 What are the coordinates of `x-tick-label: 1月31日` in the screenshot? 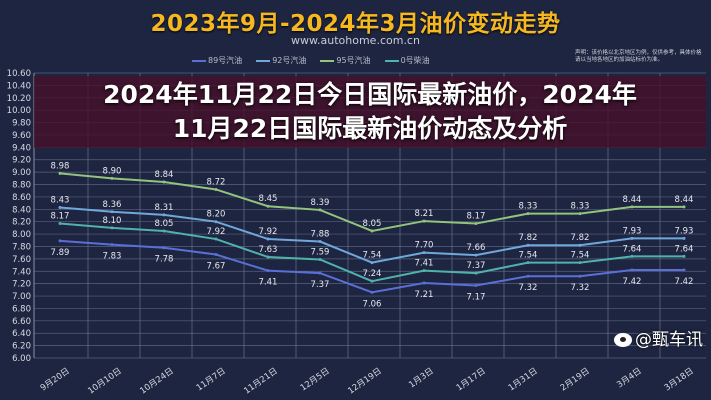 It's located at (523, 379).